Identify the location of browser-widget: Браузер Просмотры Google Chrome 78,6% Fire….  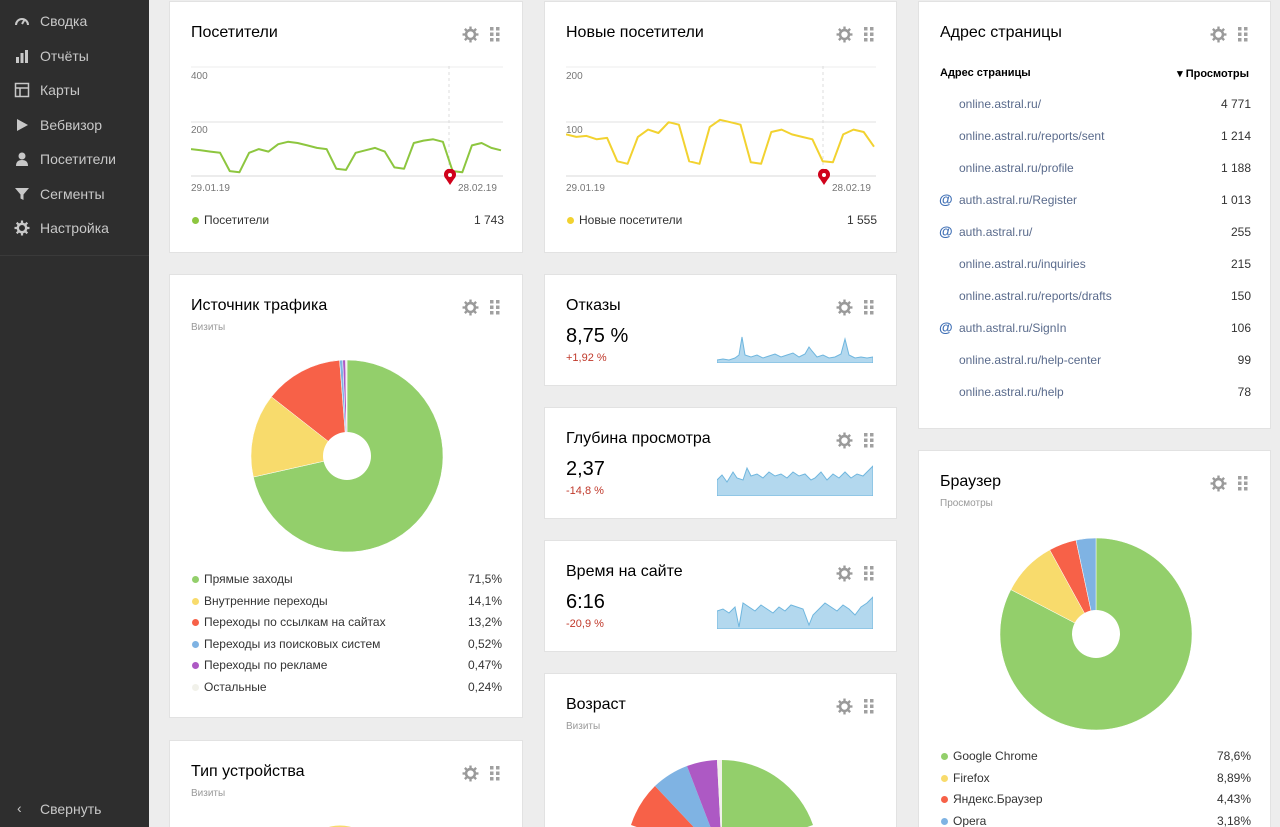
(1094, 638).